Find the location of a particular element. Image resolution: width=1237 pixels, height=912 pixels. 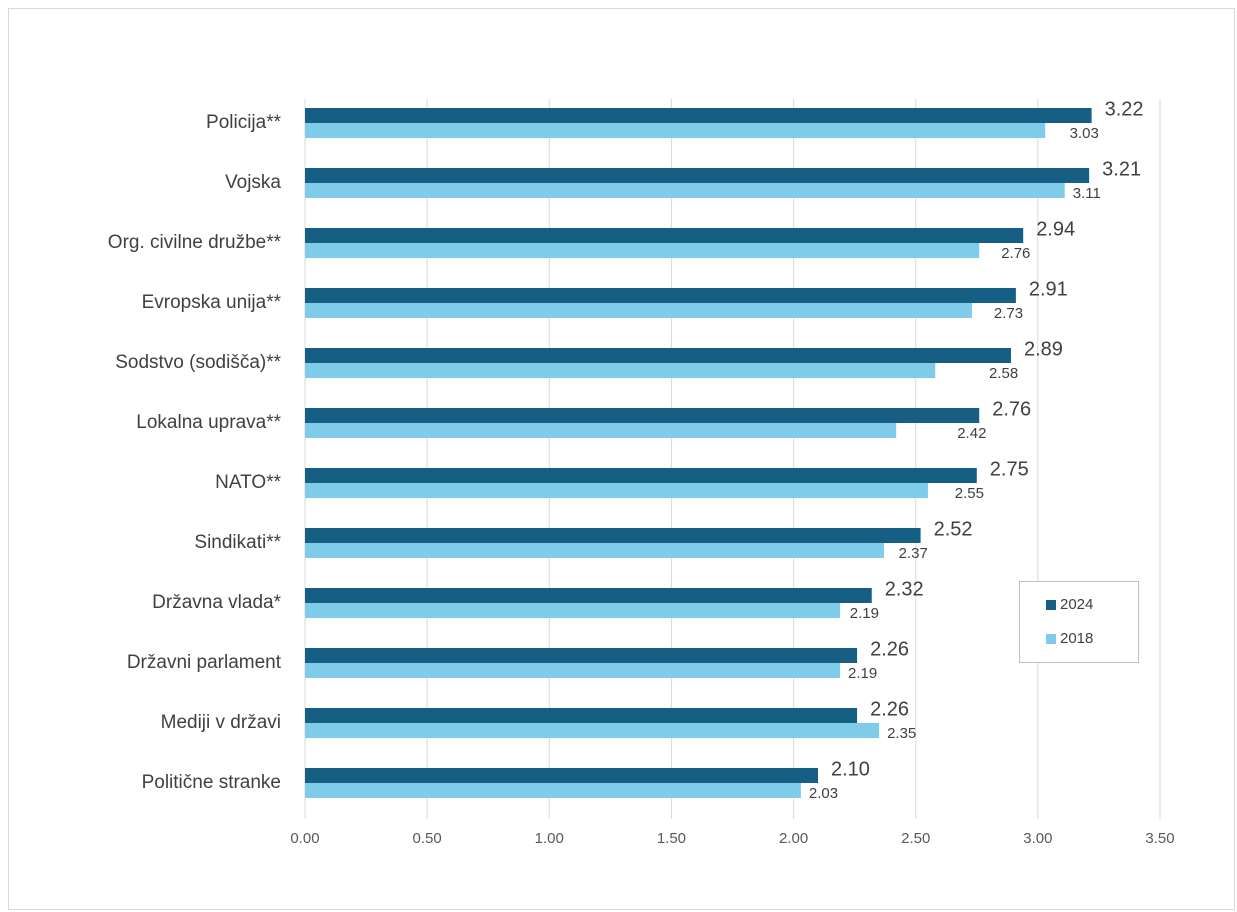

x-axis-tick-labels: 0.00 0.50 1.00 1.50 2.00 2.50 3.00 3.50 is located at coordinates (732, 838).